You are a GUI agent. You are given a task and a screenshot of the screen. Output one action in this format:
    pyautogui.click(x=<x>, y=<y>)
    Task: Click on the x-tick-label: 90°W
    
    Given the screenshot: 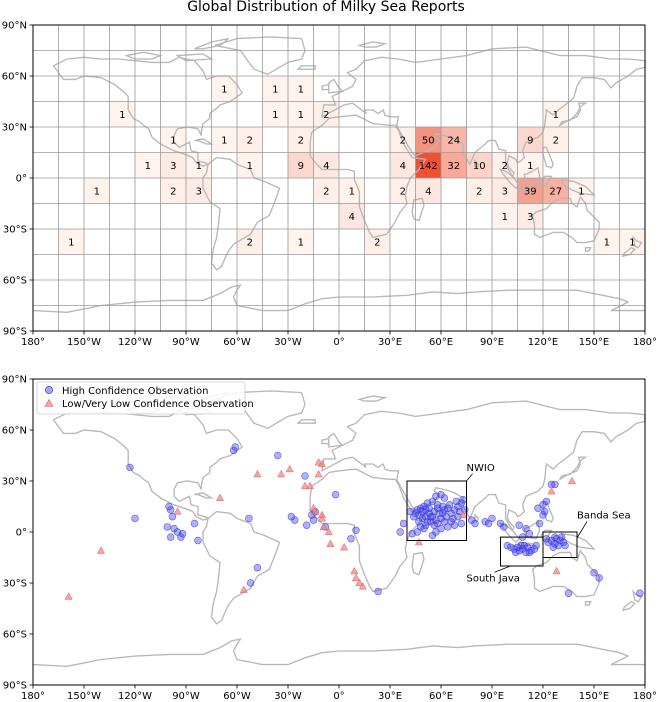 What is the action you would take?
    pyautogui.click(x=186, y=342)
    